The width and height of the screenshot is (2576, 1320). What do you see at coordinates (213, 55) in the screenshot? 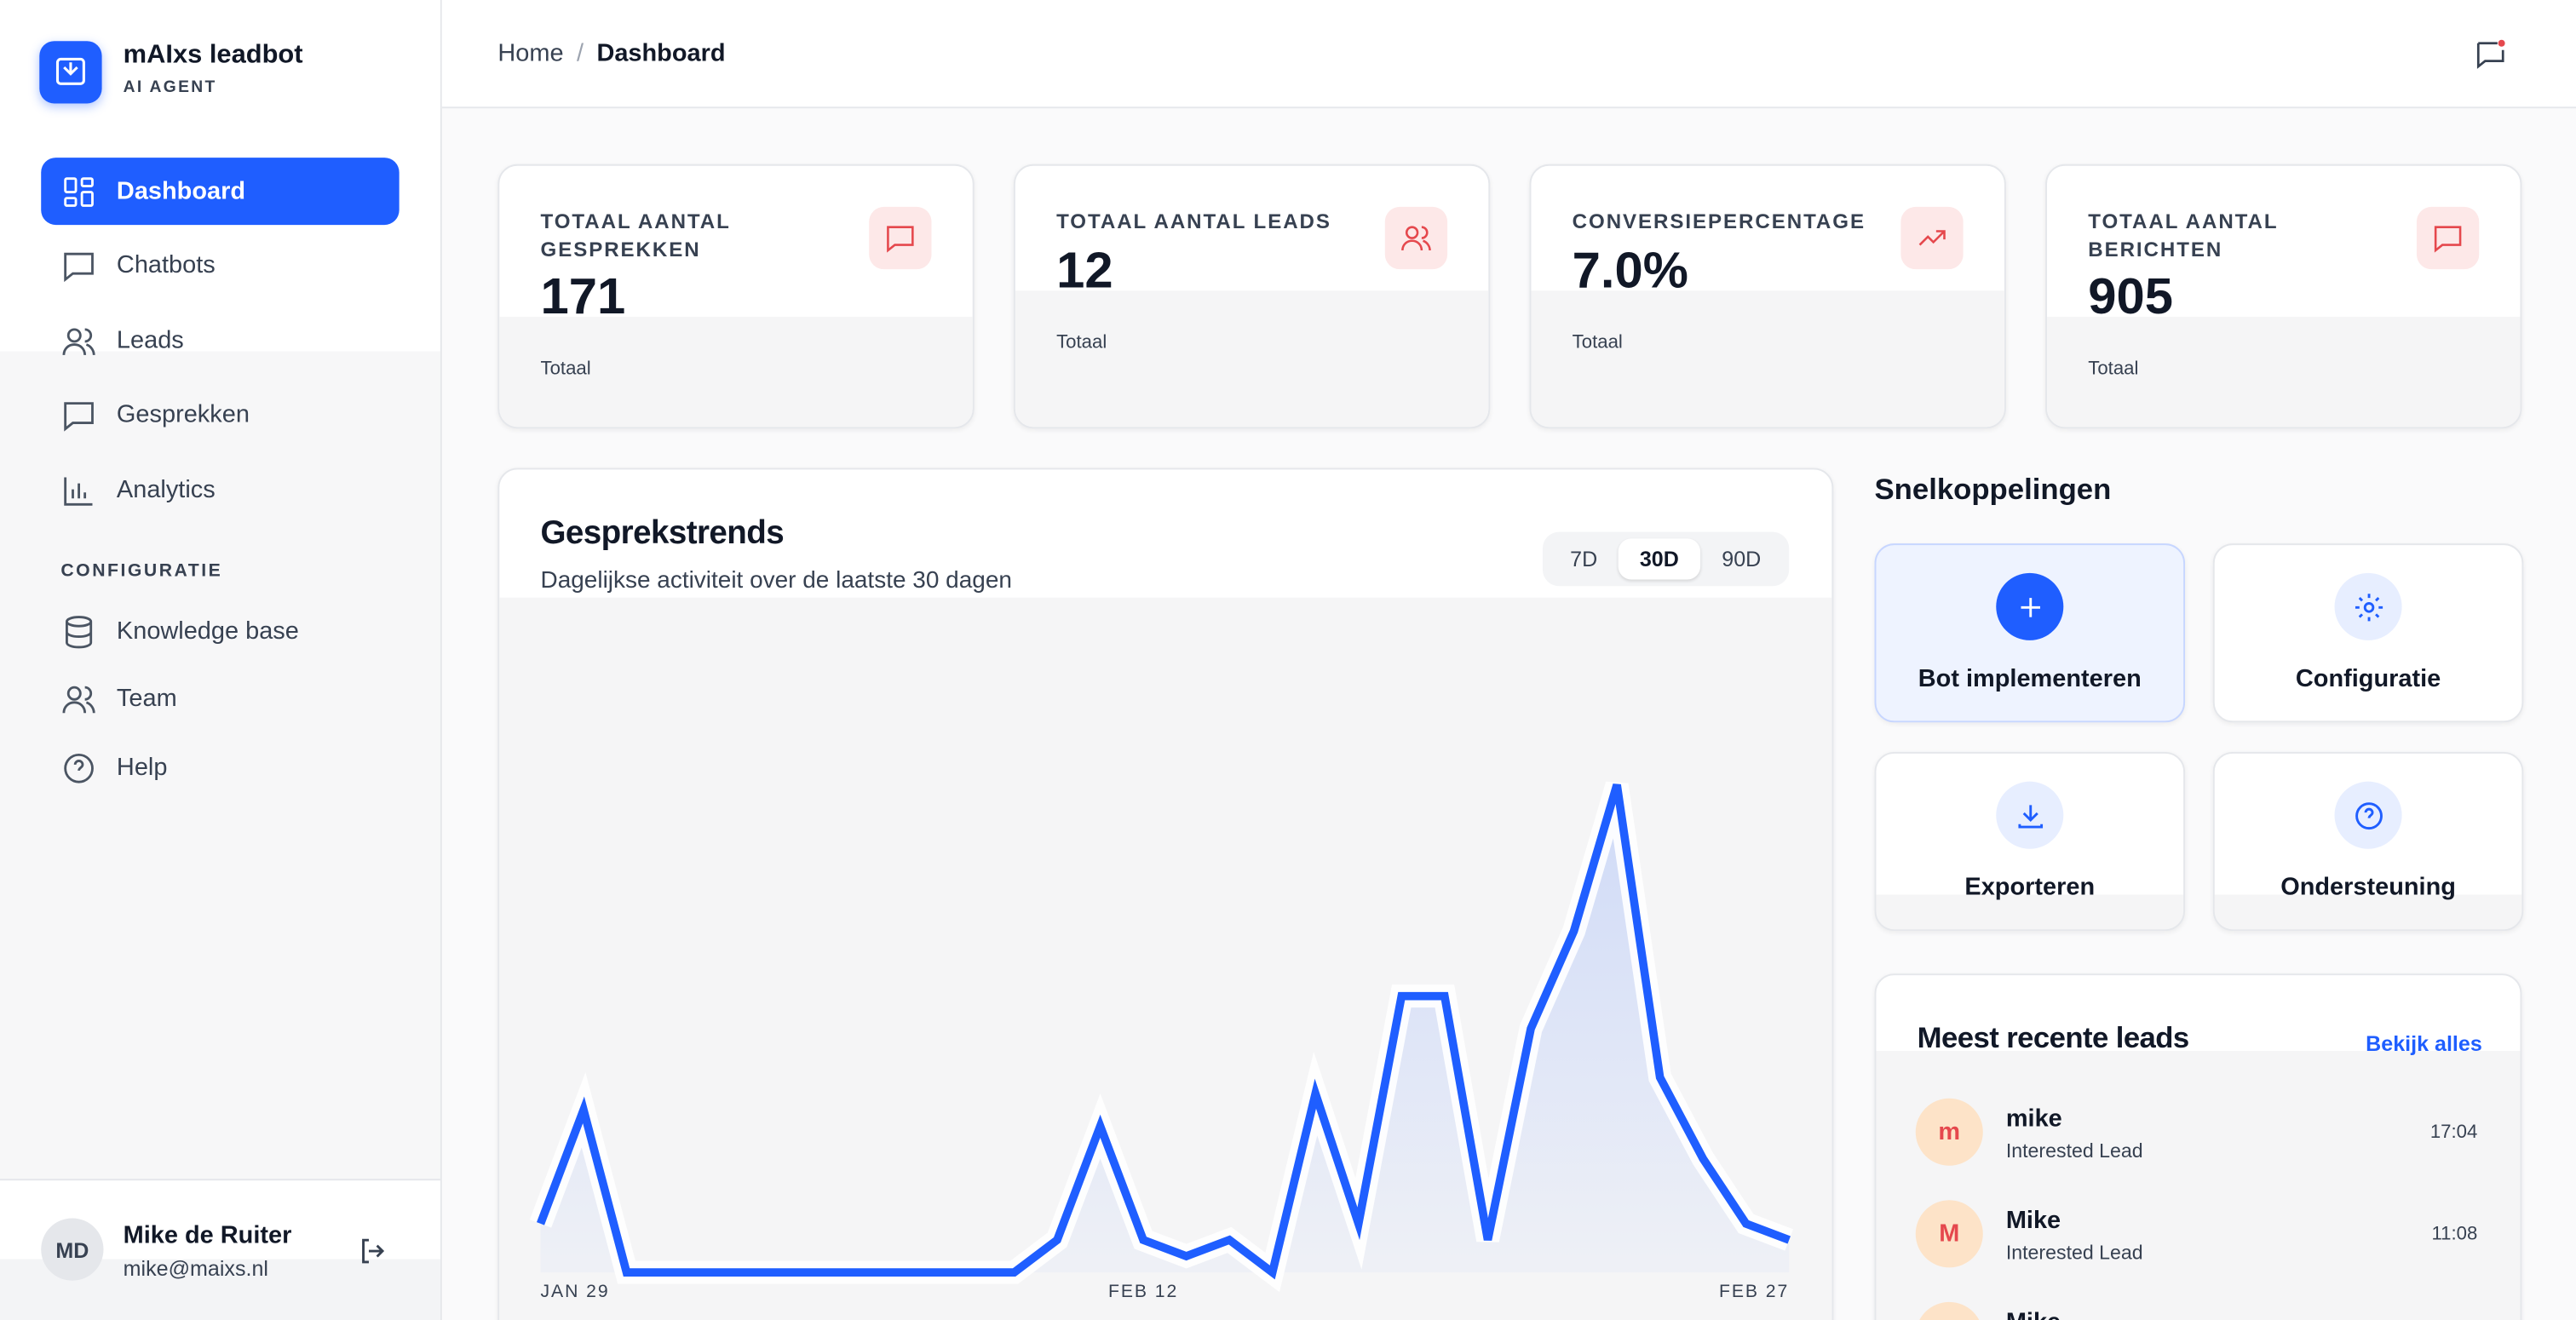
I see `brand-name: mAIxs leadbot` at bounding box center [213, 55].